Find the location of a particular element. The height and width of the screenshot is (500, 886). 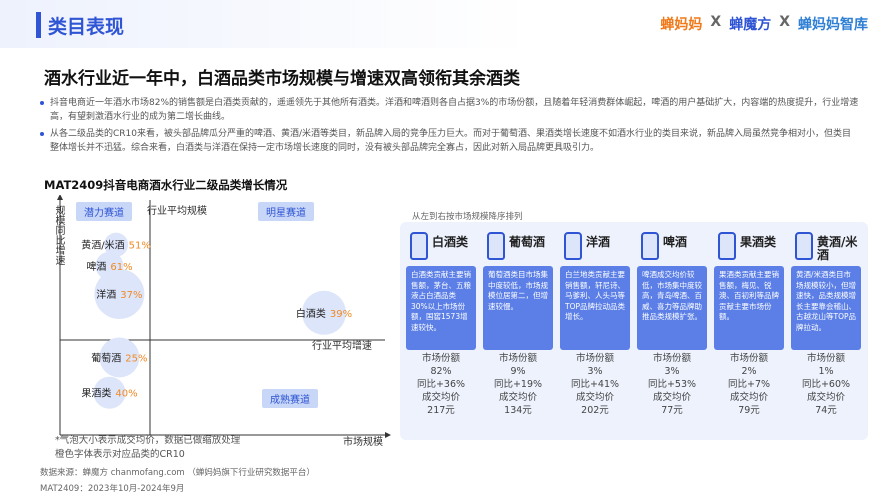

cr10-label: 37% is located at coordinates (131, 295).